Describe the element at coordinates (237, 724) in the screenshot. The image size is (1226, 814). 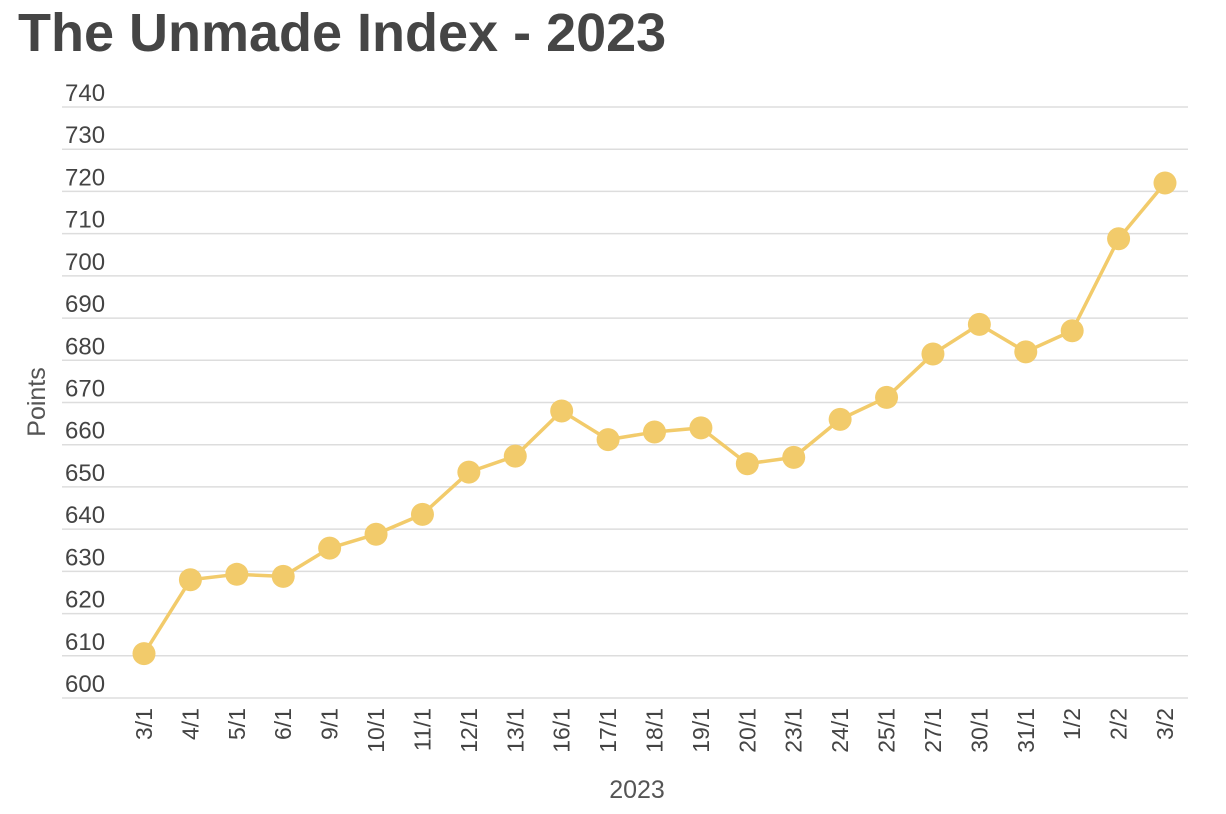
I see `x-tick-label: 5/1` at that location.